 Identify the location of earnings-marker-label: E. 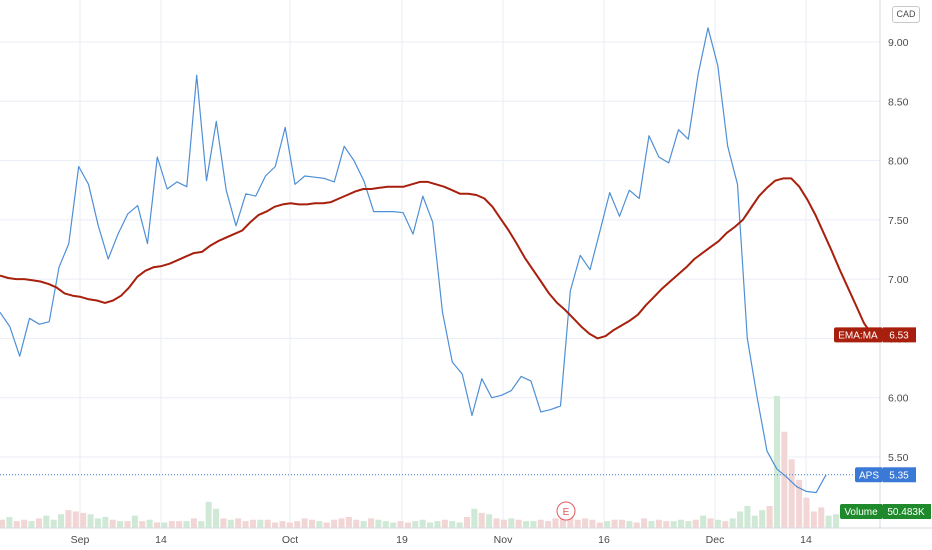
(566, 512).